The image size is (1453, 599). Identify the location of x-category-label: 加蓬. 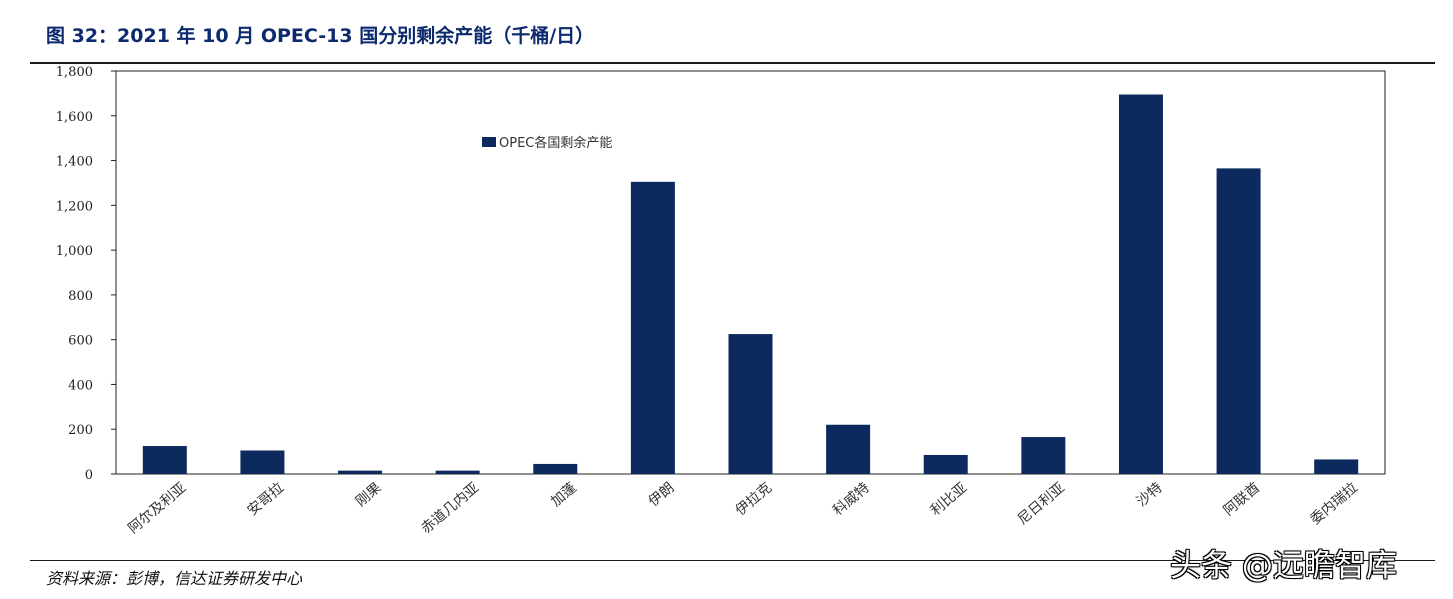
(564, 495).